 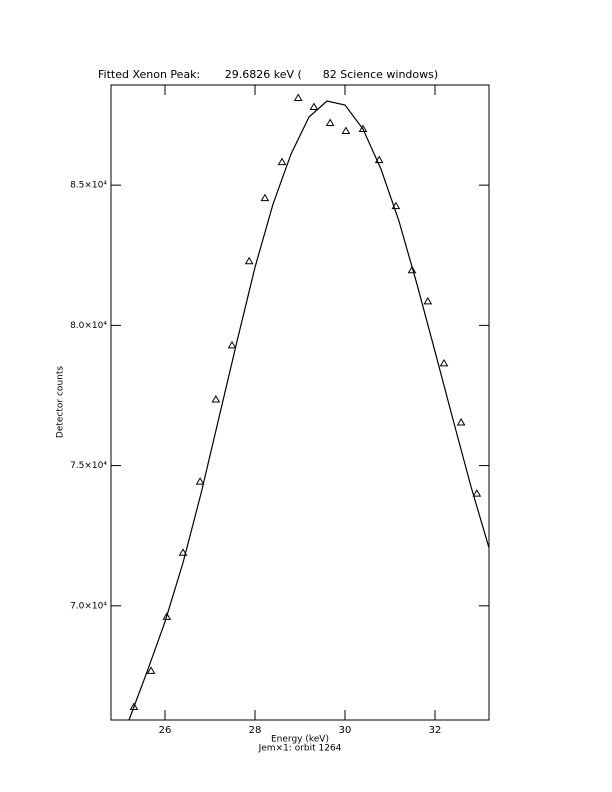 What do you see at coordinates (300, 749) in the screenshot?
I see `subtitle: Jem×1: orbit 1264` at bounding box center [300, 749].